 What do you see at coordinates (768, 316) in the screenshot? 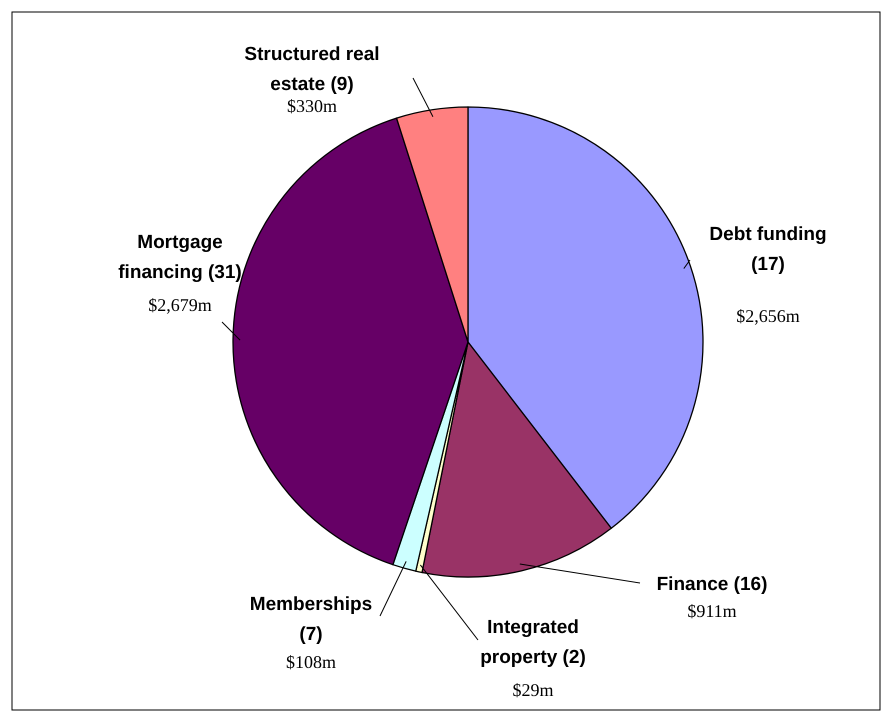
I see `data-label: $2,656m` at bounding box center [768, 316].